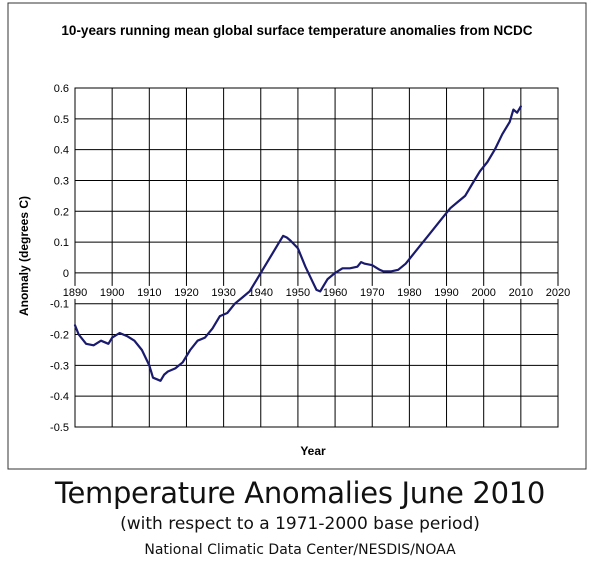  Describe the element at coordinates (59, 397) in the screenshot. I see `y-tick-label: -0.4` at that location.